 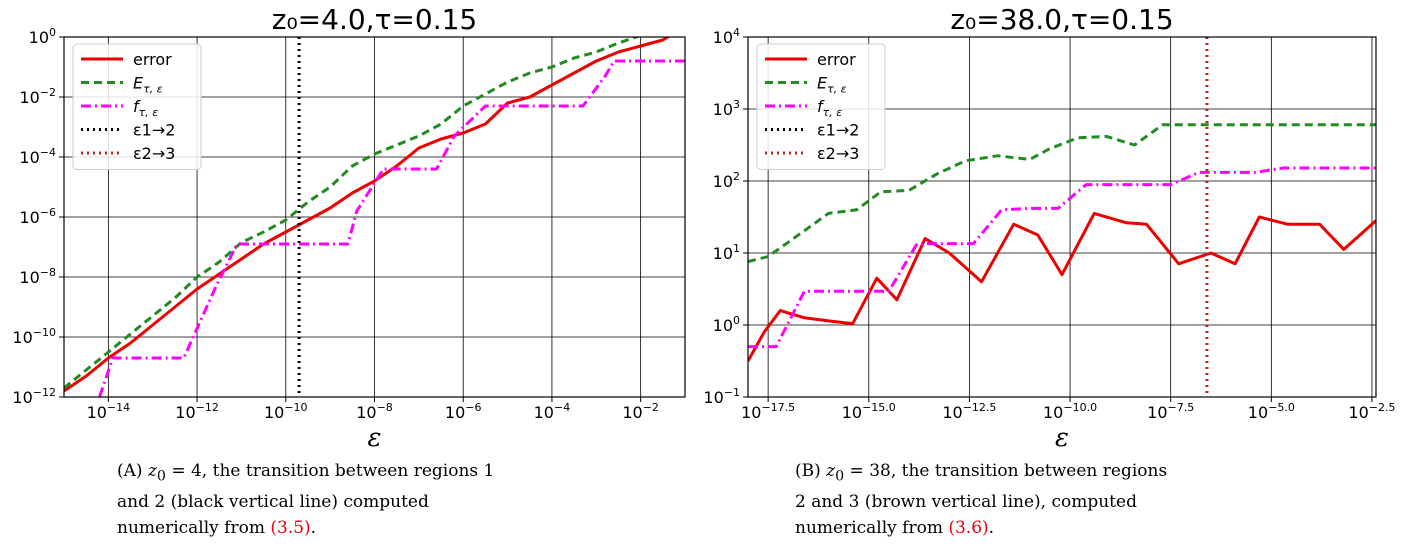 I want to click on caption-a-ref: (3.5), so click(x=290, y=528).